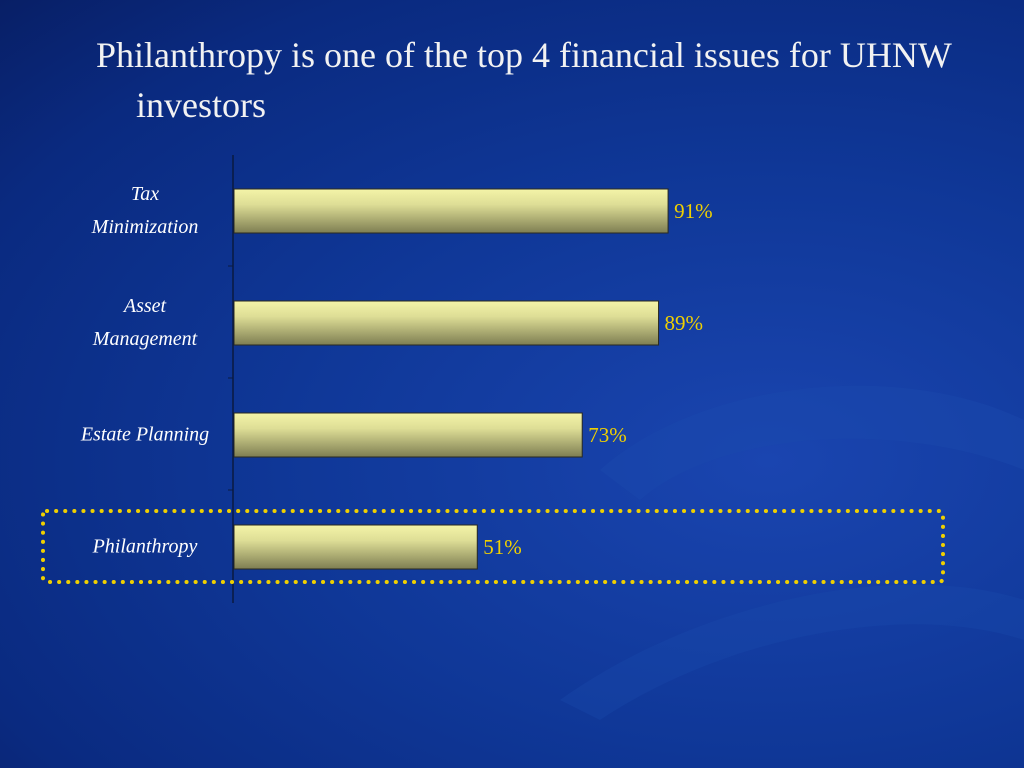  I want to click on category-label: Tax Minimization, so click(145, 210).